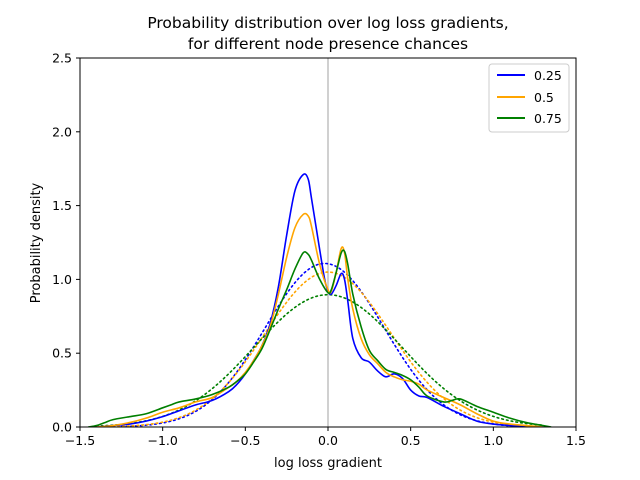 Image resolution: width=640 pixels, height=480 pixels. I want to click on y-tick-label: 1.5, so click(62, 205).